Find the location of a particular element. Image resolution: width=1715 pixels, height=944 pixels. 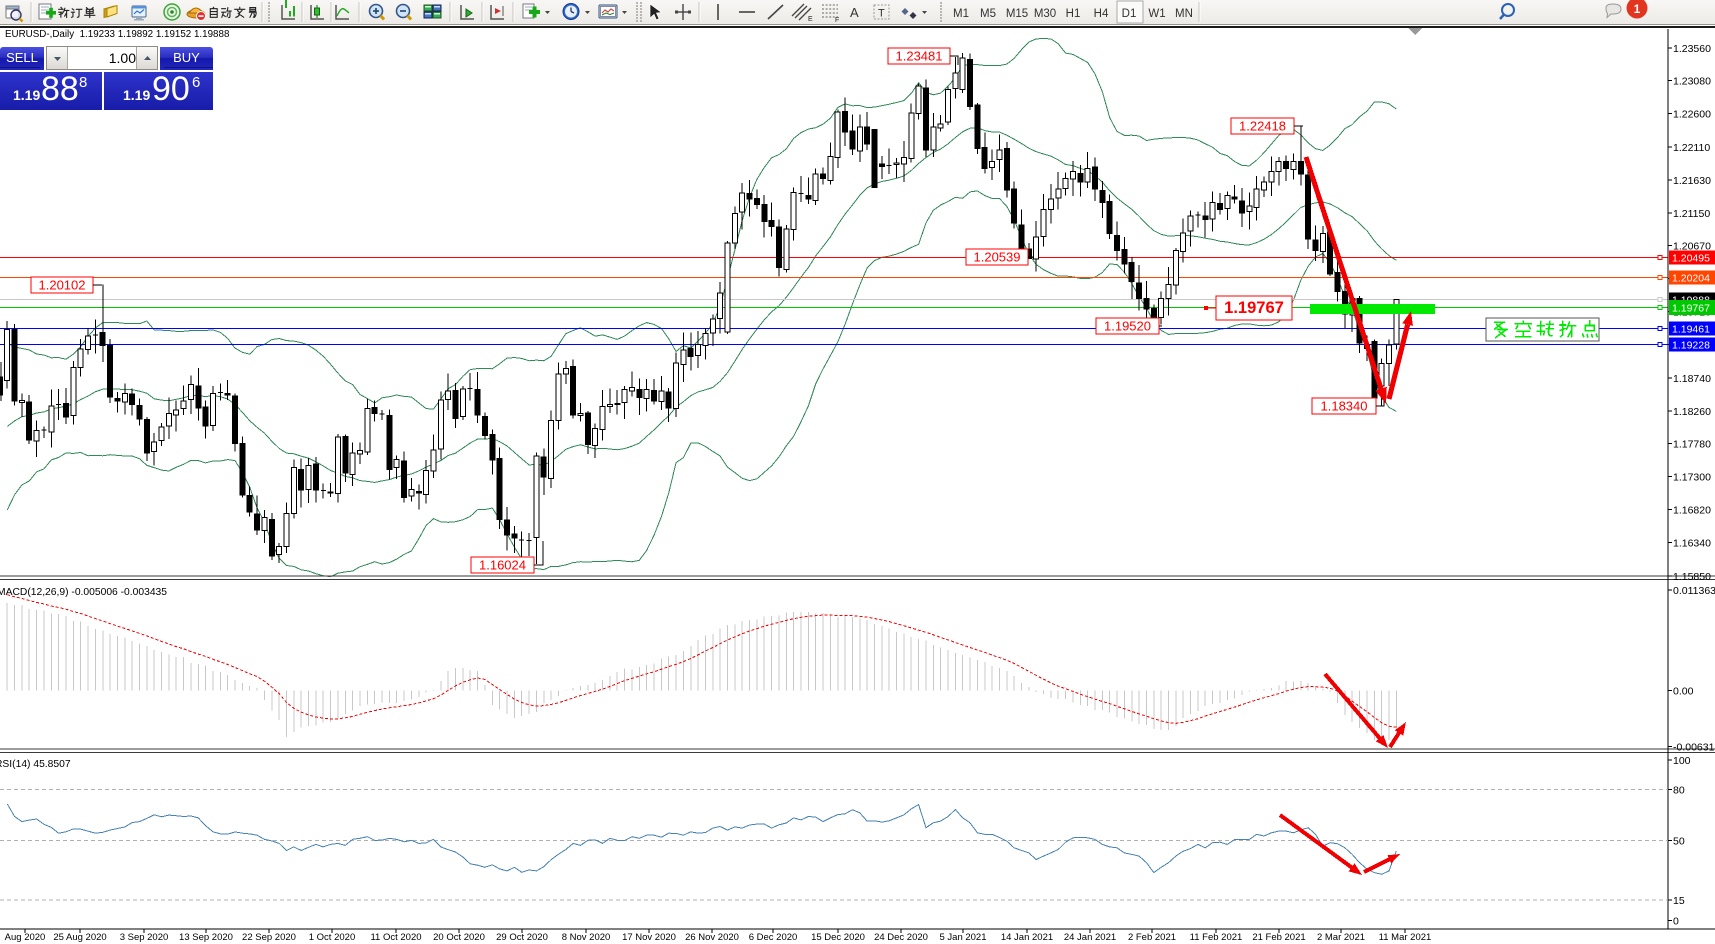

svg-text: T is located at coordinates (881, 14).